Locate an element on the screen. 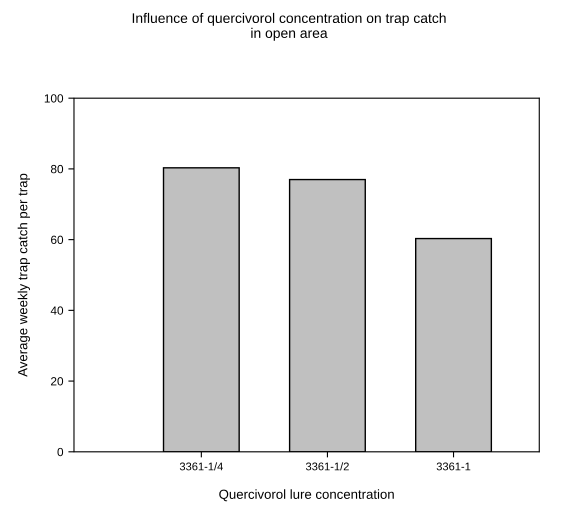  y-tick-label: 100 is located at coordinates (54, 98).